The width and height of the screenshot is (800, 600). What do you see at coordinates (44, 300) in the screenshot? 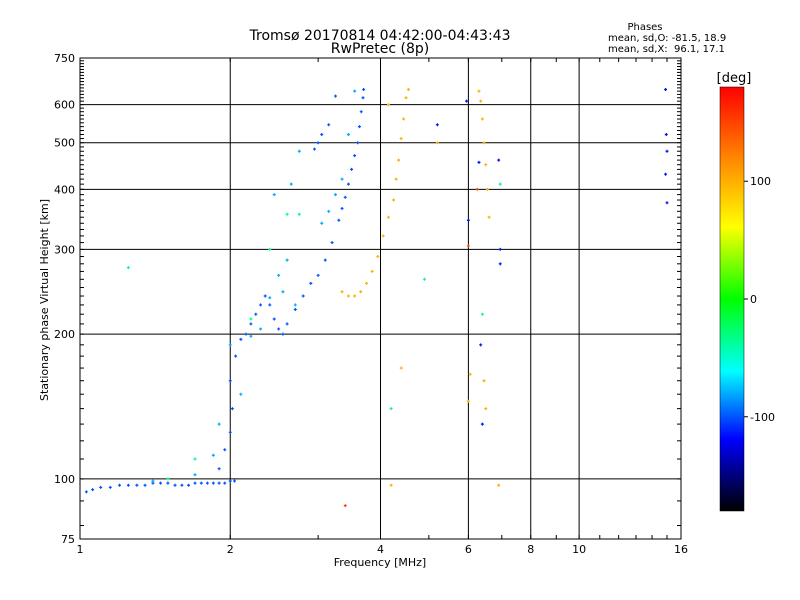
I see `y-axis-label: Stationary phase Virtual Height [km]` at bounding box center [44, 300].